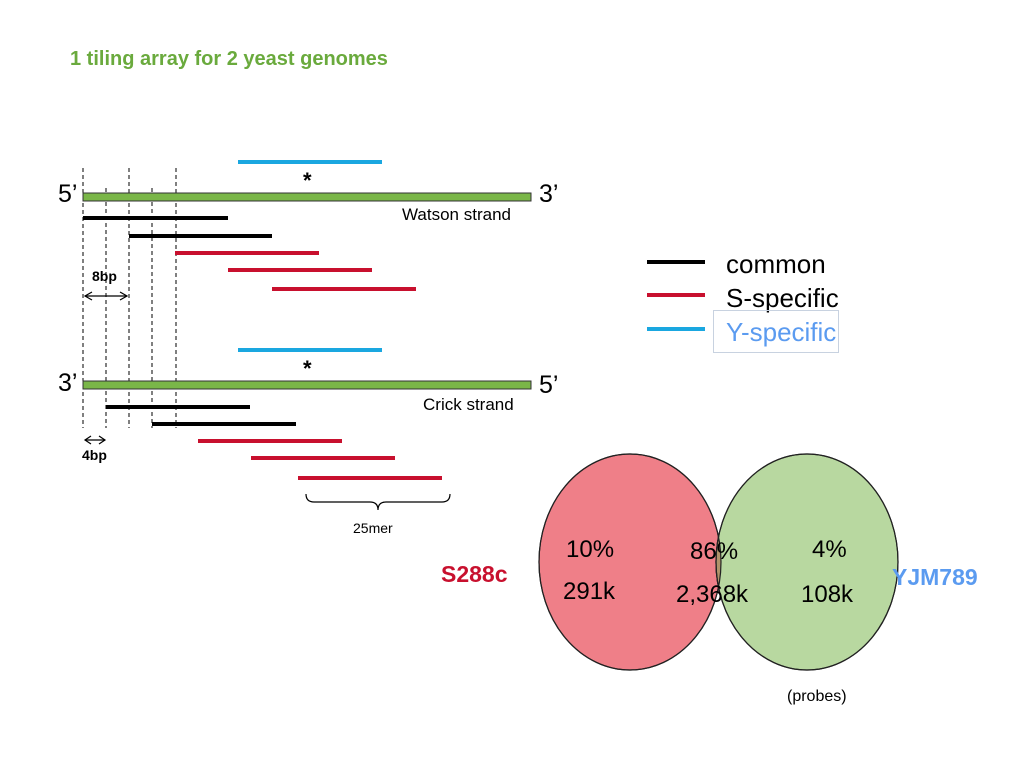  I want to click on venn-yjm789-count: 108k, so click(827, 594).